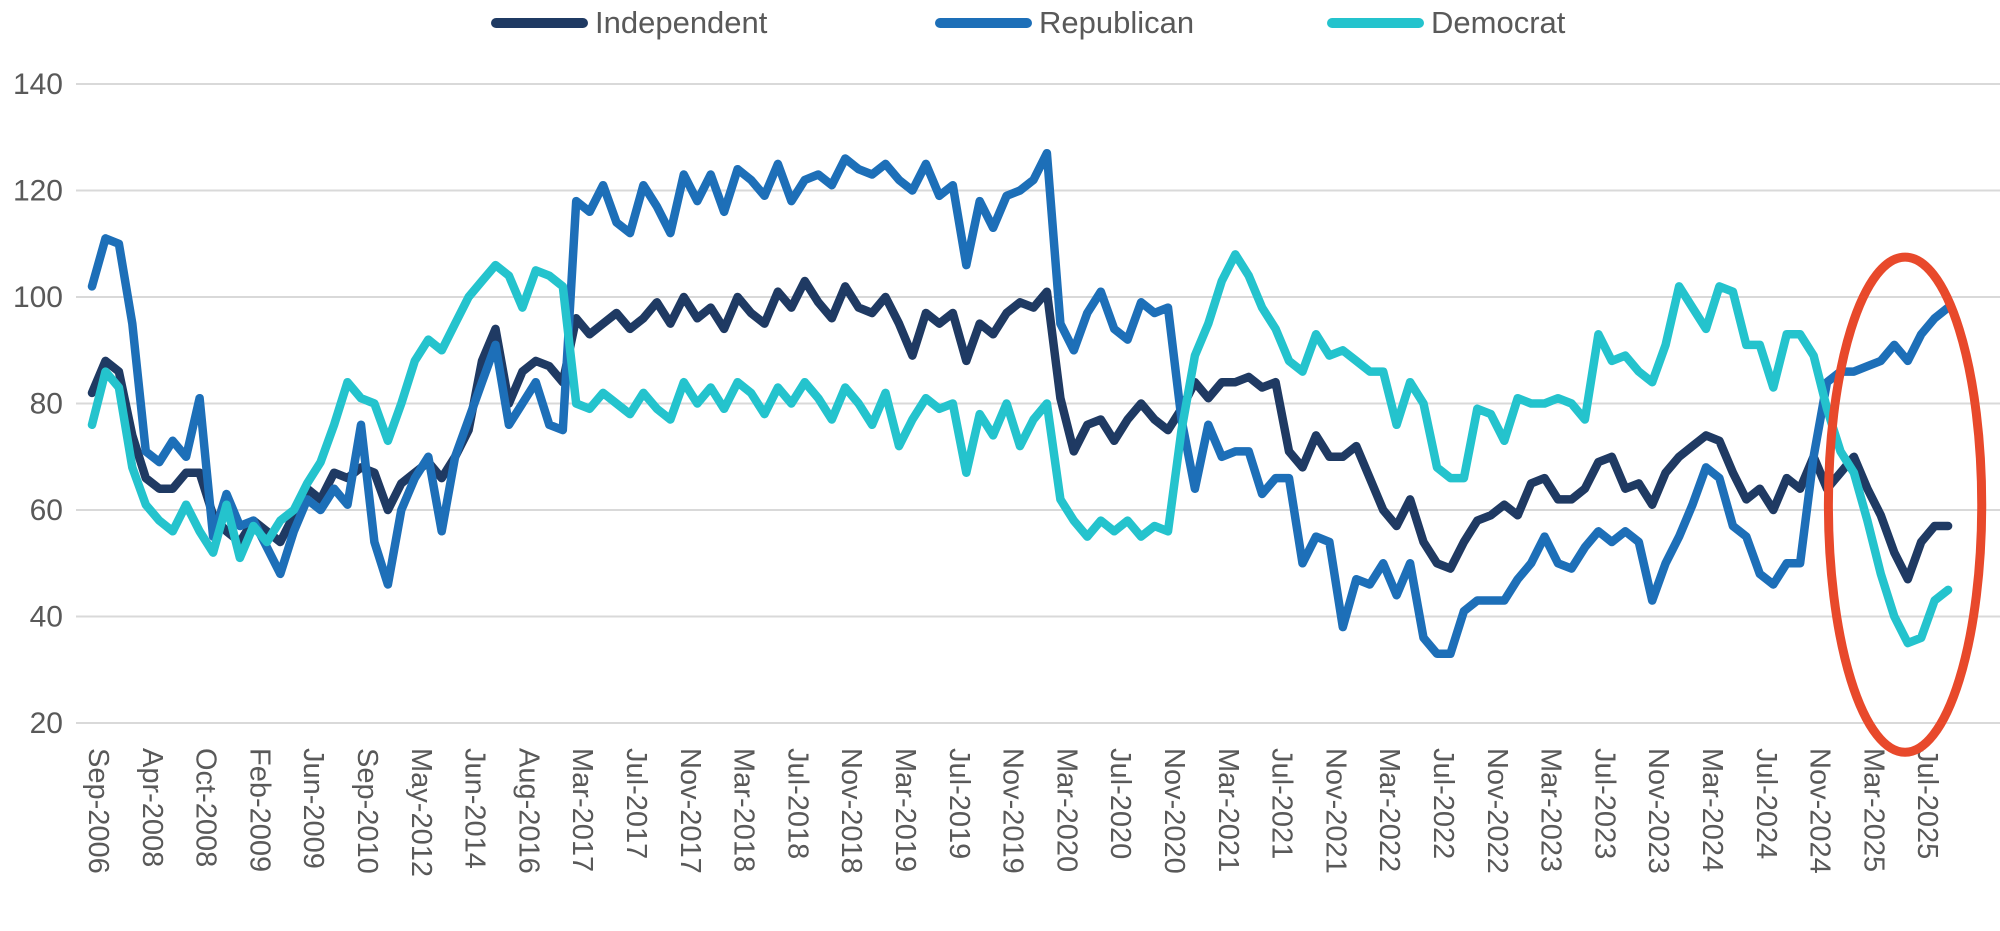  Describe the element at coordinates (1604, 803) in the screenshot. I see `x-axis-label: Jul-2023` at that location.